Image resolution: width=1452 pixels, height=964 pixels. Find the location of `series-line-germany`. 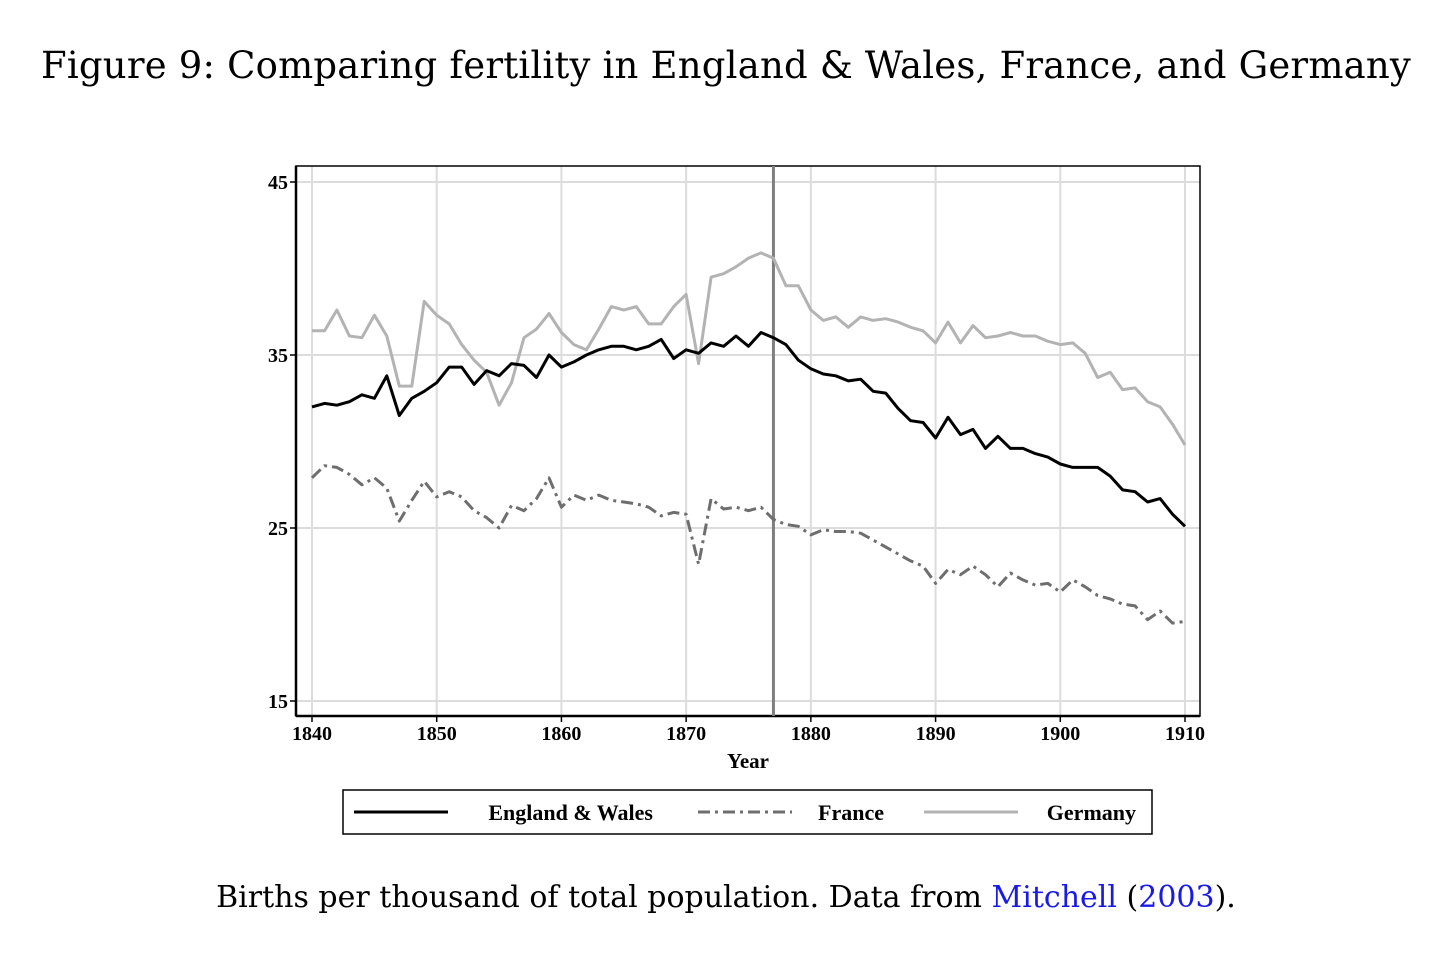

series-line-germany is located at coordinates (749, 348).